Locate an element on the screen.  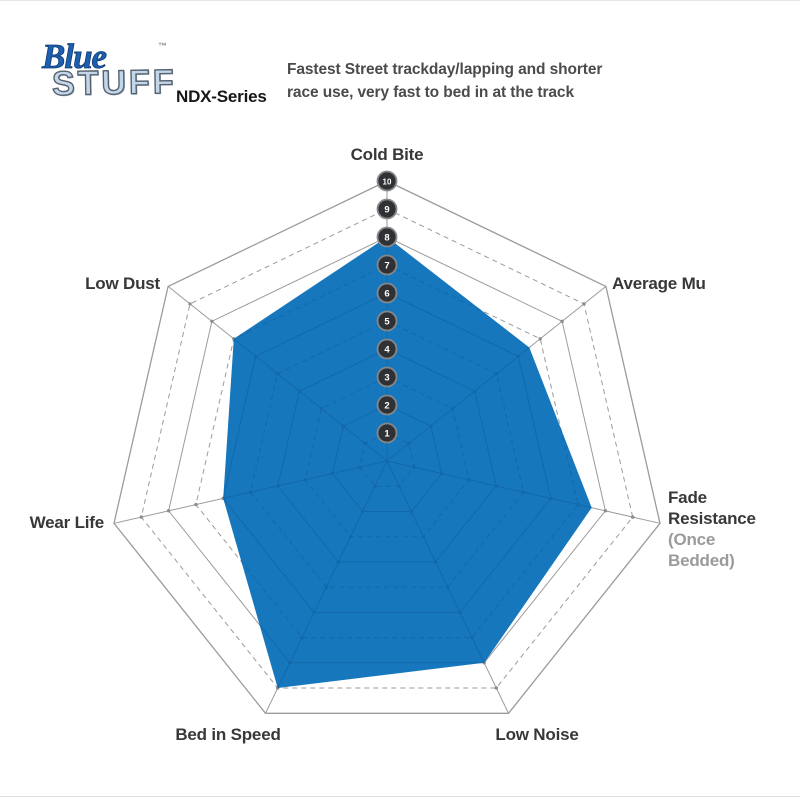
scale-tick-number: 7 is located at coordinates (386, 265).